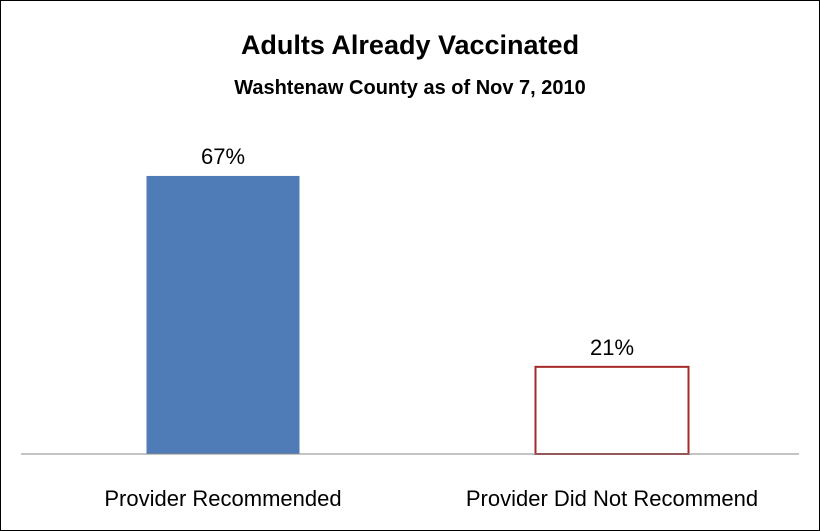 This screenshot has height=531, width=820. I want to click on x-tick-label: Provider Recommended, so click(222, 498).